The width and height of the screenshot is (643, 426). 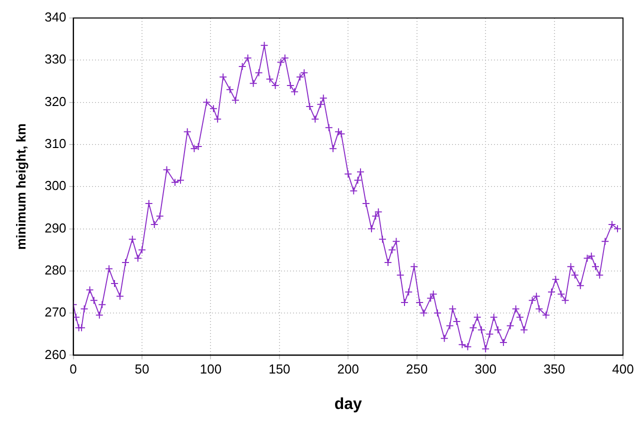 What do you see at coordinates (554, 369) in the screenshot?
I see `x-tick-label: 350` at bounding box center [554, 369].